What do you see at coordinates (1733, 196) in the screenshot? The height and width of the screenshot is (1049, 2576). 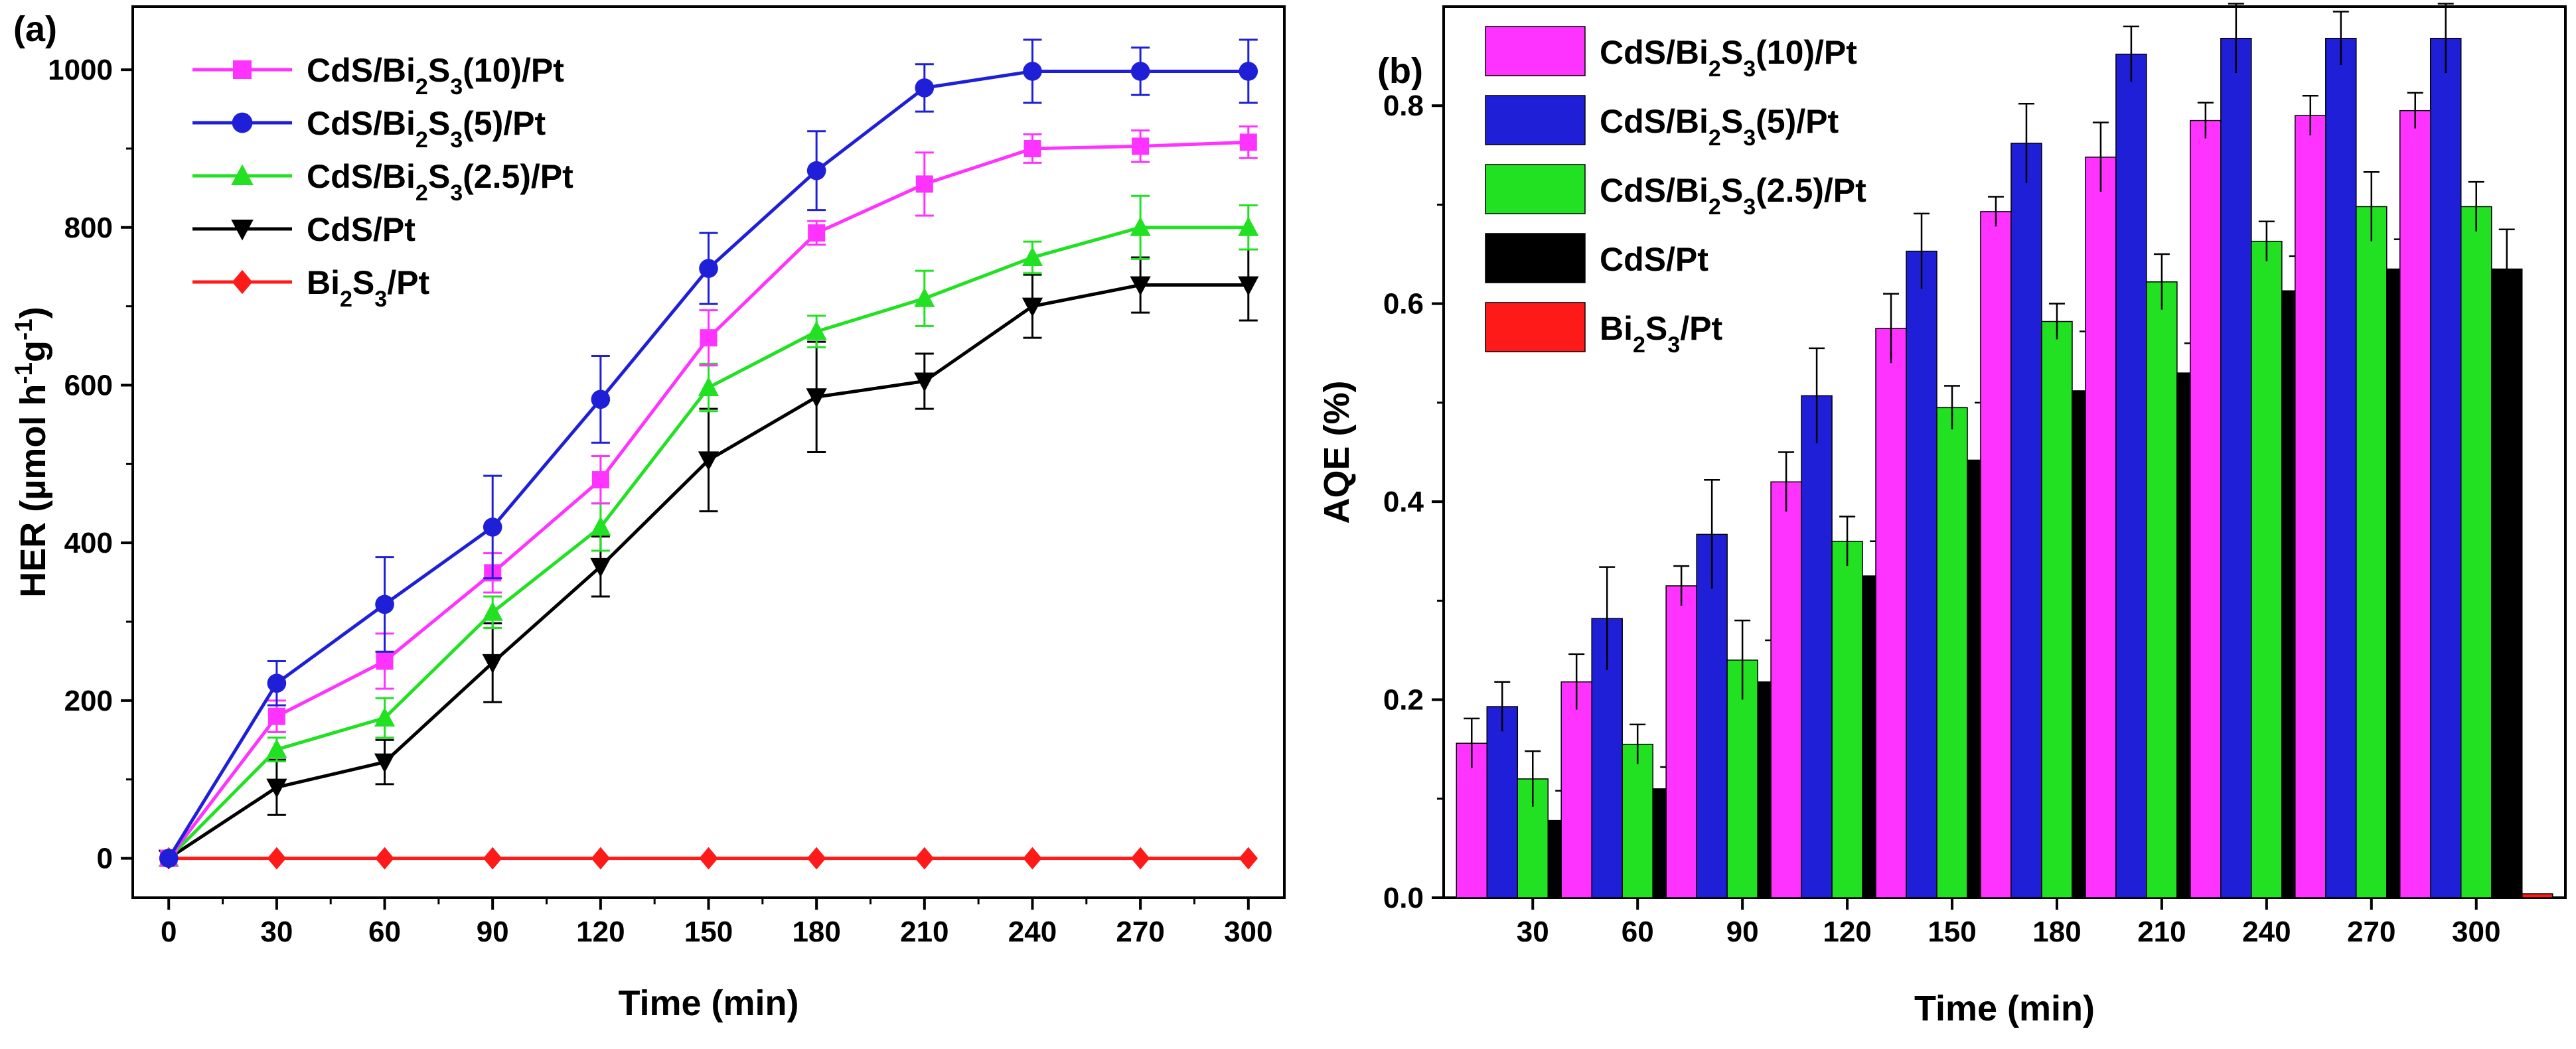 I see `legend-label: CdS/Bi2S3(2.5)/Pt` at bounding box center [1733, 196].